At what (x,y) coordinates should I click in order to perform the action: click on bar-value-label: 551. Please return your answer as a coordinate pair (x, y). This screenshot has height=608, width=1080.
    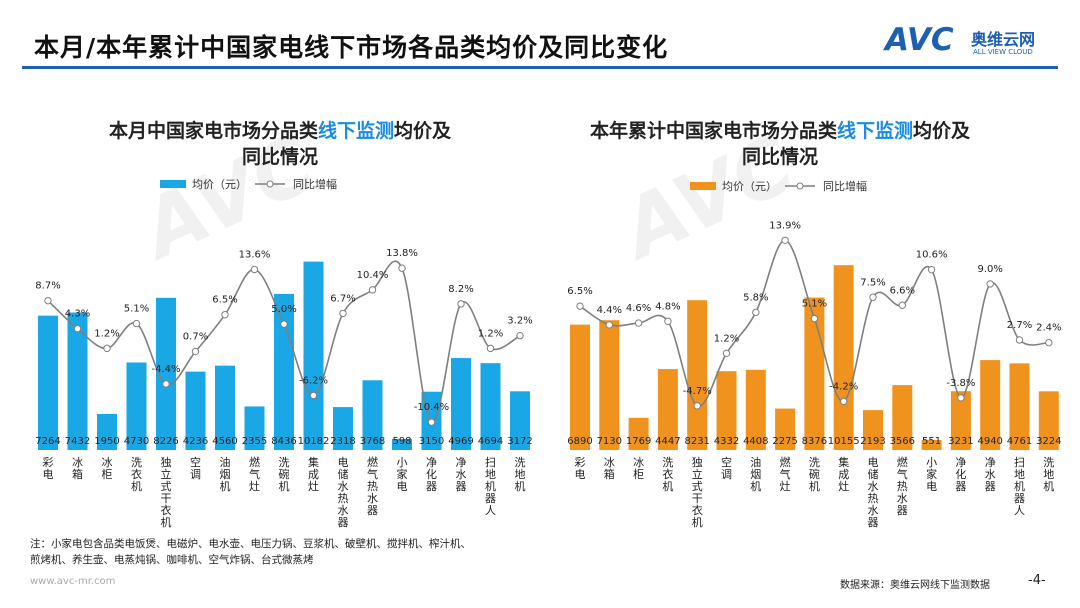
    Looking at the image, I should click on (931, 441).